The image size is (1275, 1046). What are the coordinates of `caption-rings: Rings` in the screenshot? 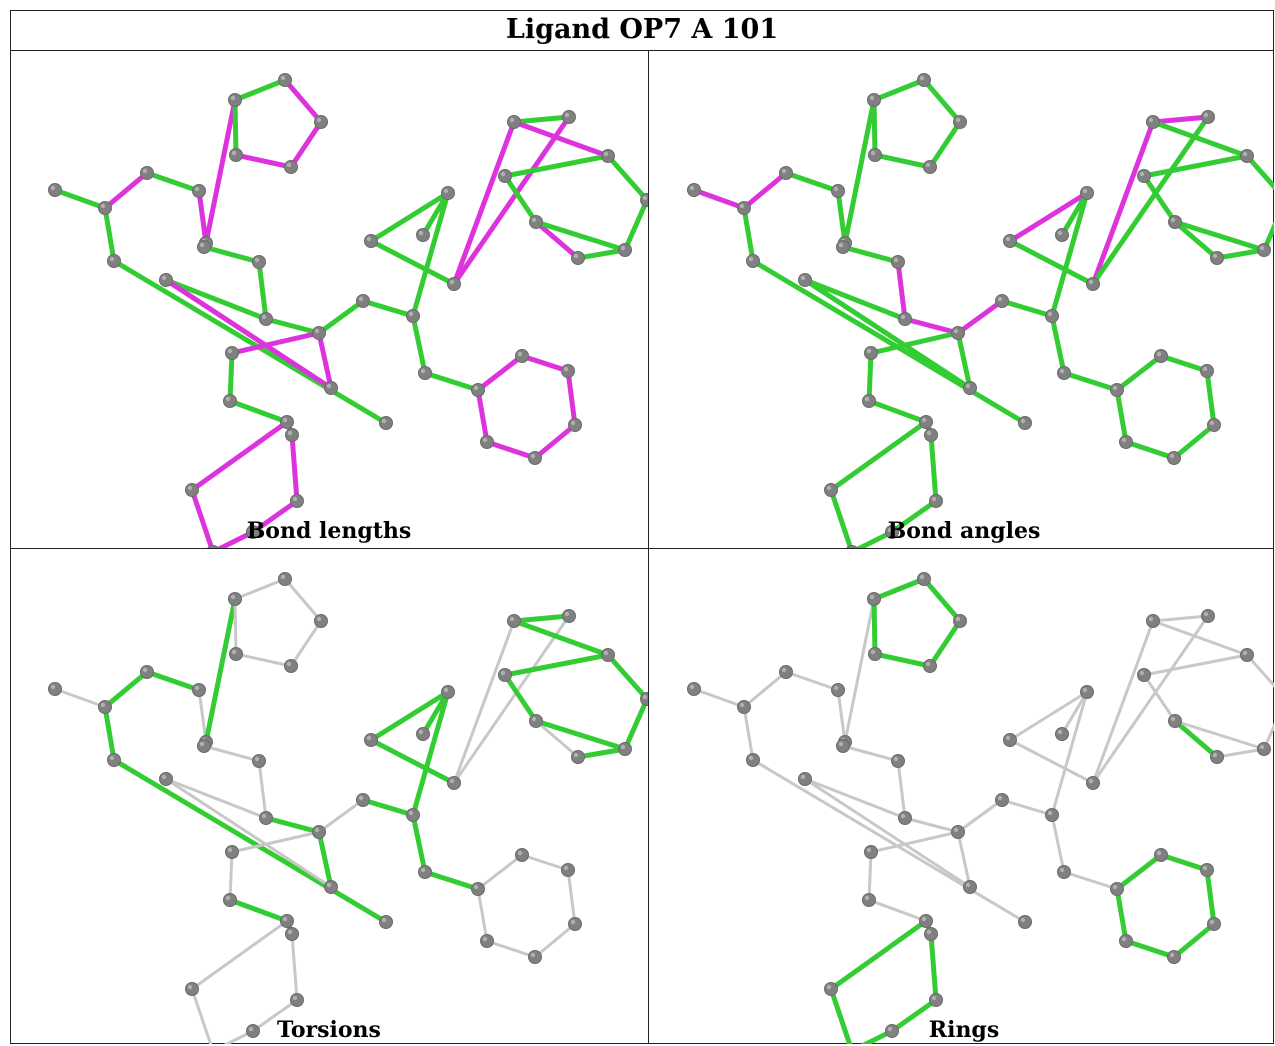 It's located at (964, 1030).